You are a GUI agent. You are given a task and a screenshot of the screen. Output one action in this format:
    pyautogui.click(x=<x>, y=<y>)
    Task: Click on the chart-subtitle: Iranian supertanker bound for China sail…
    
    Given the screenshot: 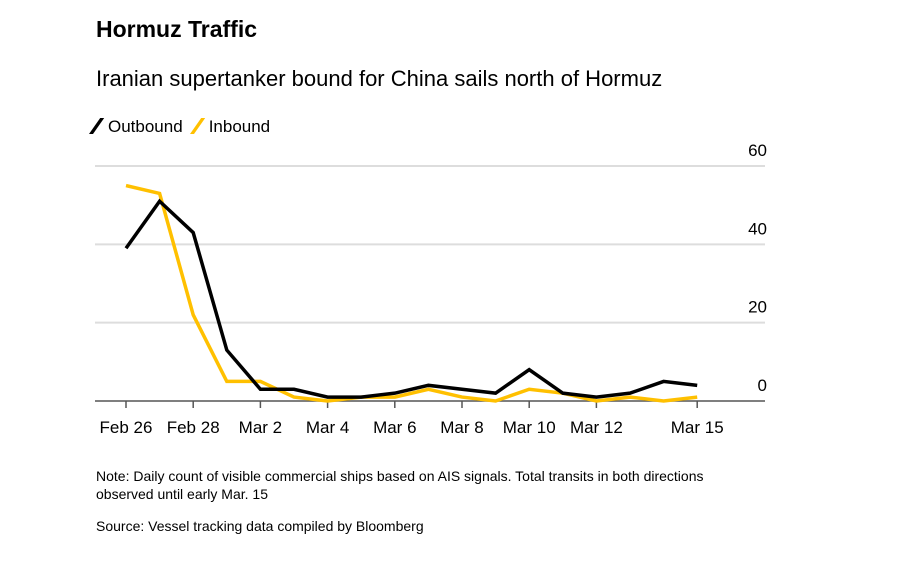 What is the action you would take?
    pyautogui.click(x=379, y=78)
    